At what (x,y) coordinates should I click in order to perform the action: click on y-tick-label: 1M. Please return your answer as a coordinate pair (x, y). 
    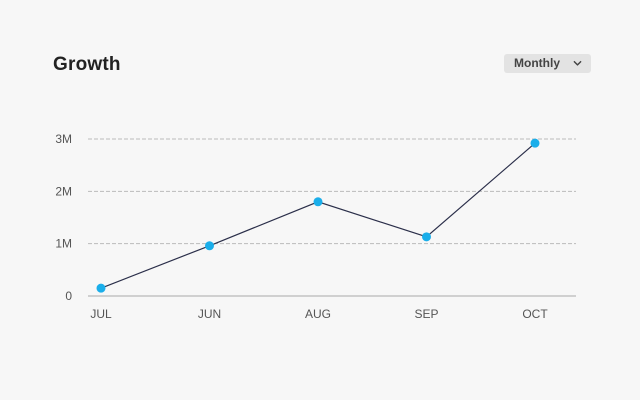
    Looking at the image, I should click on (63, 244).